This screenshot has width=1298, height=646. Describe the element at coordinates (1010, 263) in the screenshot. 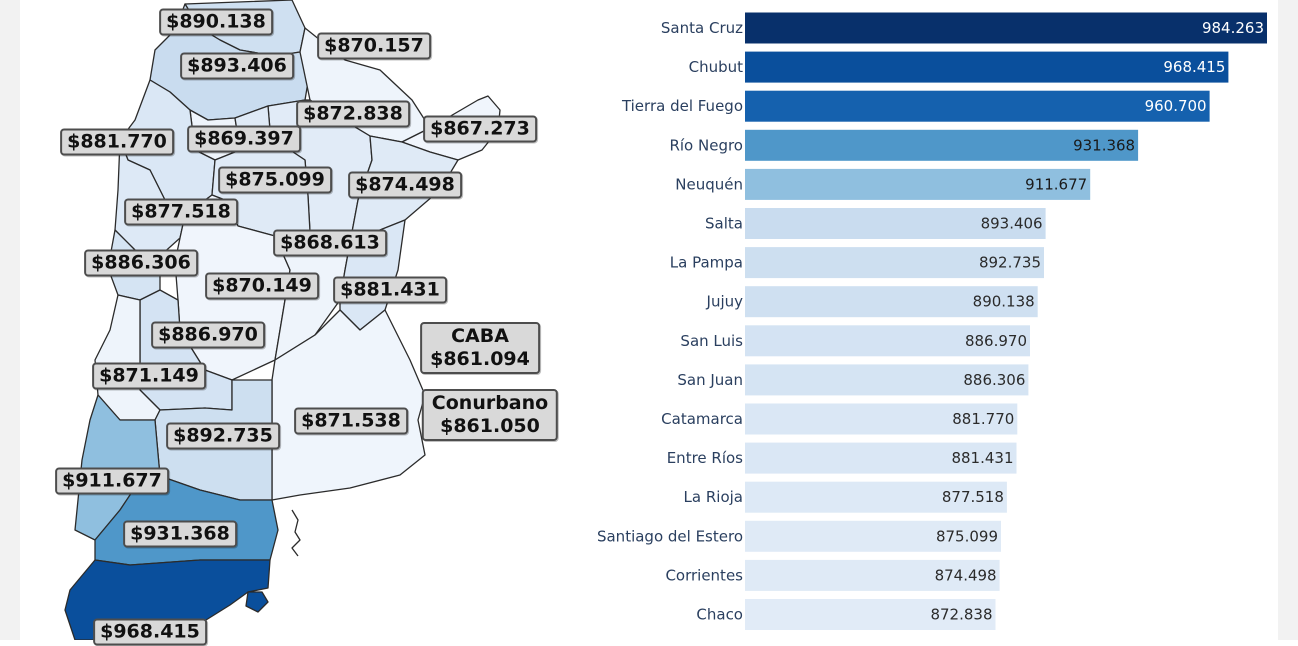

I see `bar-value-label: 892.735` at that location.